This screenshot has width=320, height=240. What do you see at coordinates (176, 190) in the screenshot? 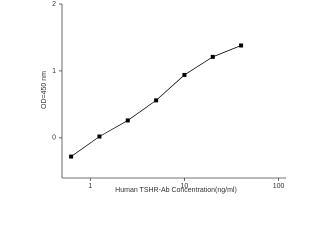
I see `x-axis-label: Human TSHR-Ab Concentration(ng/ml)` at bounding box center [176, 190].